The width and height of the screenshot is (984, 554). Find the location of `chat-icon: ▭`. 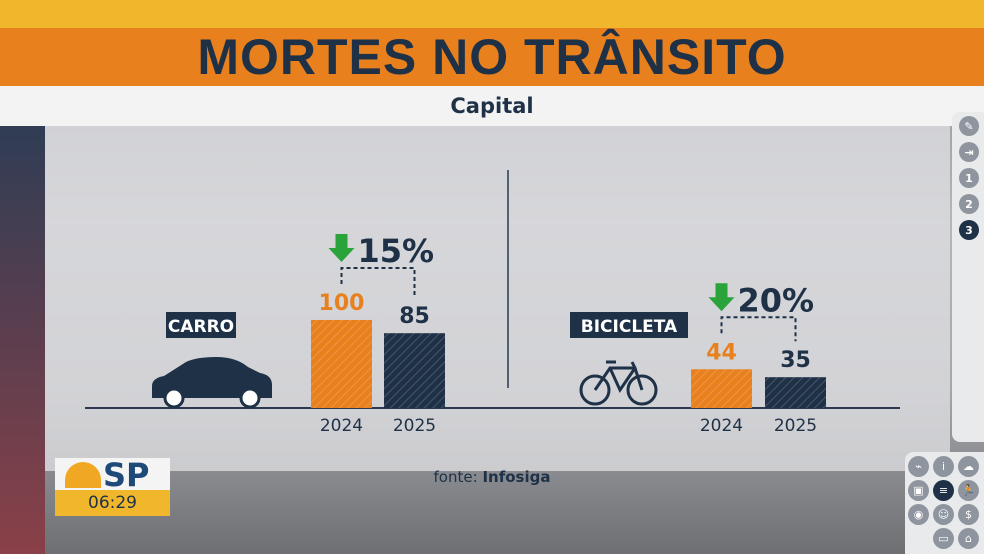

chat-icon: ▭ is located at coordinates (943, 538).